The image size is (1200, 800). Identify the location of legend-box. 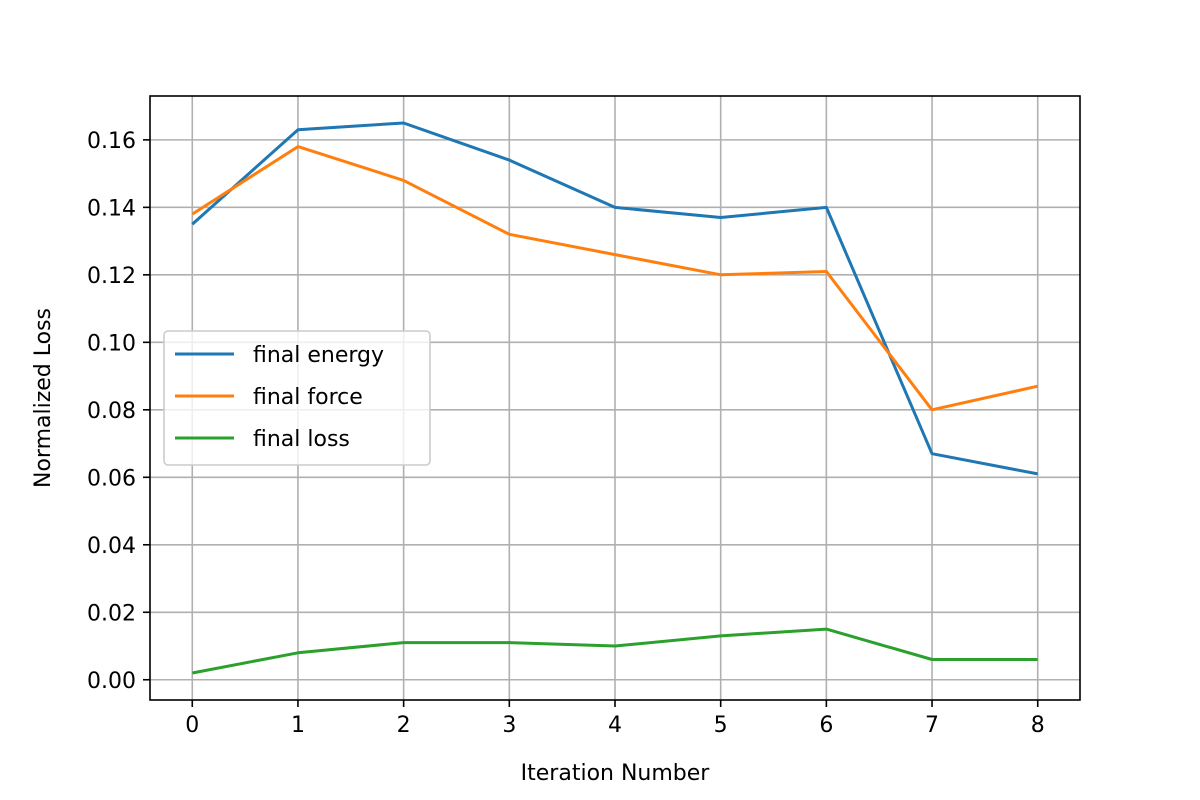
(297, 398).